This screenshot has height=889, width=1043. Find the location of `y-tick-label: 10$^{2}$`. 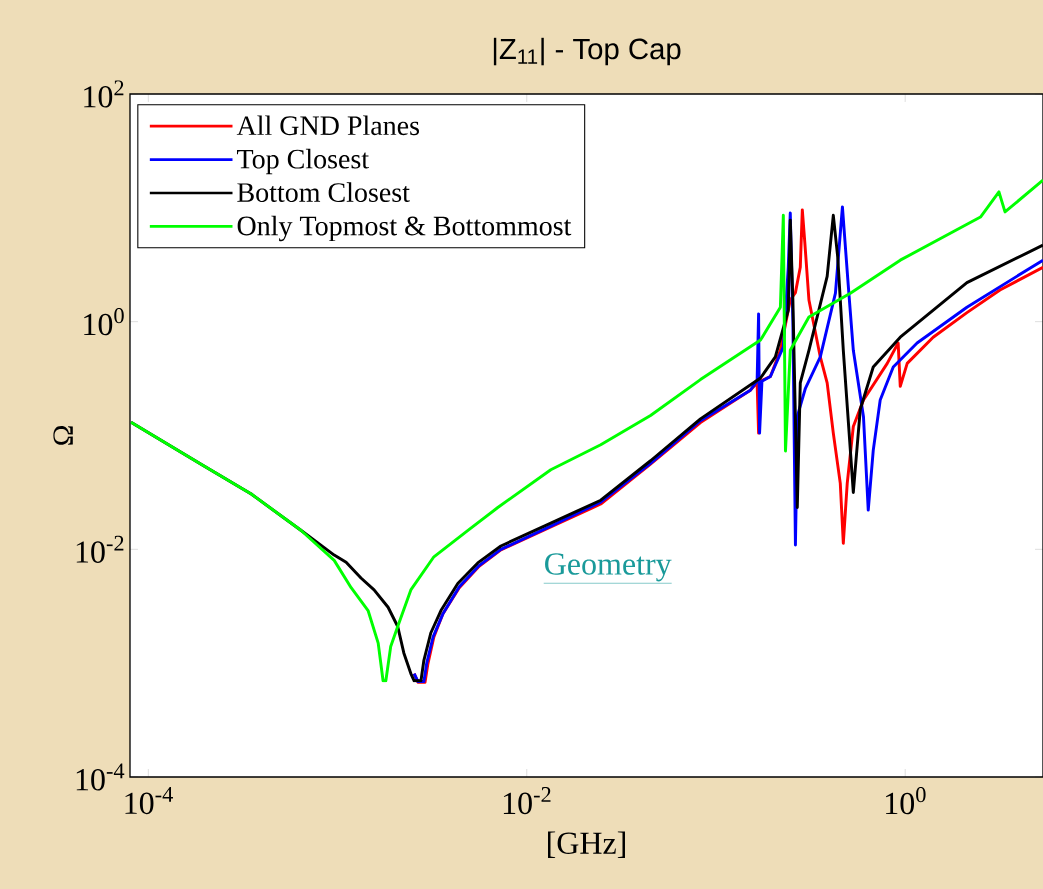

y-tick-label: 10$^{2}$ is located at coordinates (104, 94).